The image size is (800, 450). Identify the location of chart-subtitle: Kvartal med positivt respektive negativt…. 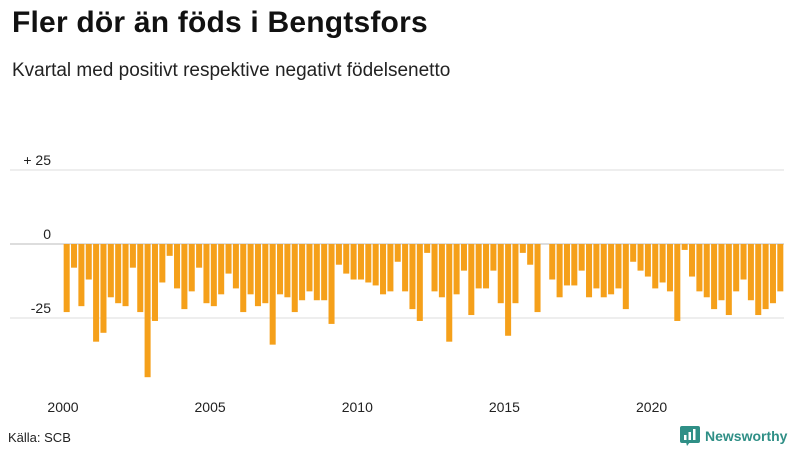
(231, 70).